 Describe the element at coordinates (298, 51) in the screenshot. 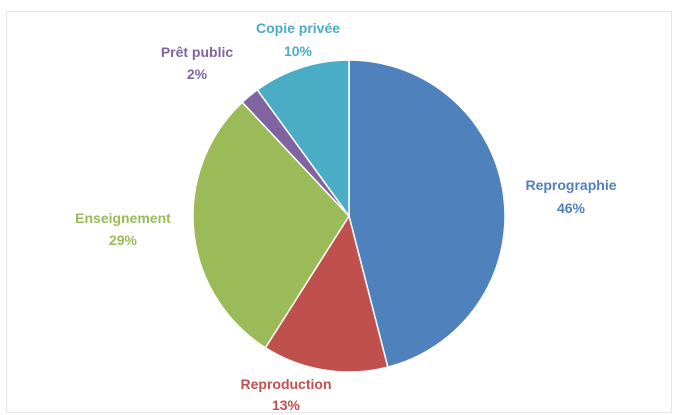

I see `label-copie-privee-value: 10%` at that location.